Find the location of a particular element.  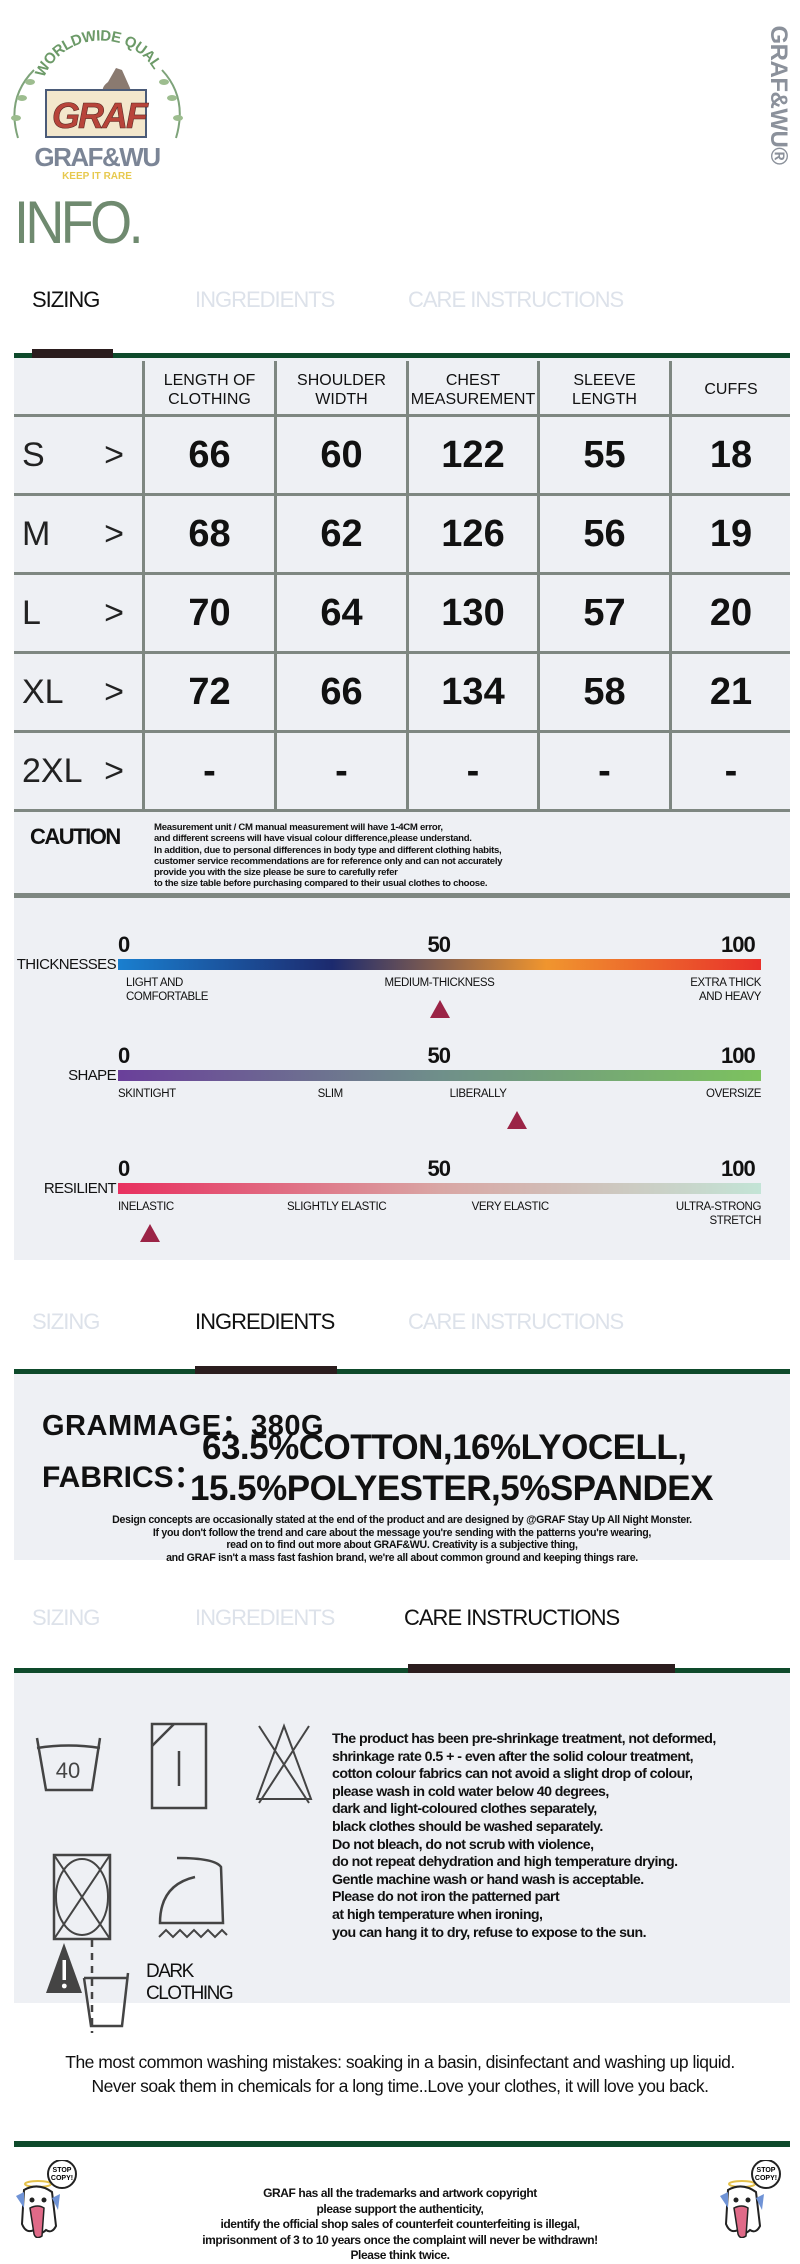

size-value: 19 is located at coordinates (731, 535).